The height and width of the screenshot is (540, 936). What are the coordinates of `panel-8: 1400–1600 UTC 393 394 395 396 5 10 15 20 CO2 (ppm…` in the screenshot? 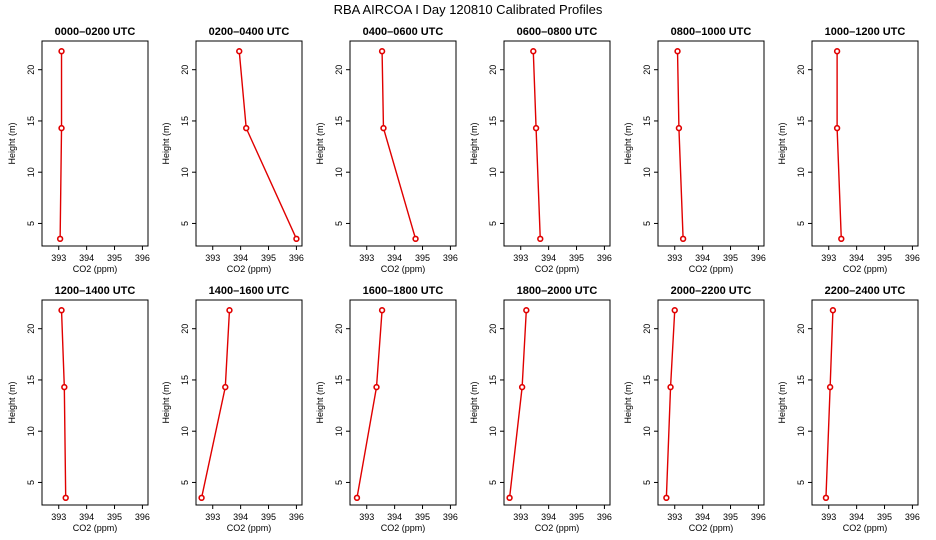 It's located at (232, 409).